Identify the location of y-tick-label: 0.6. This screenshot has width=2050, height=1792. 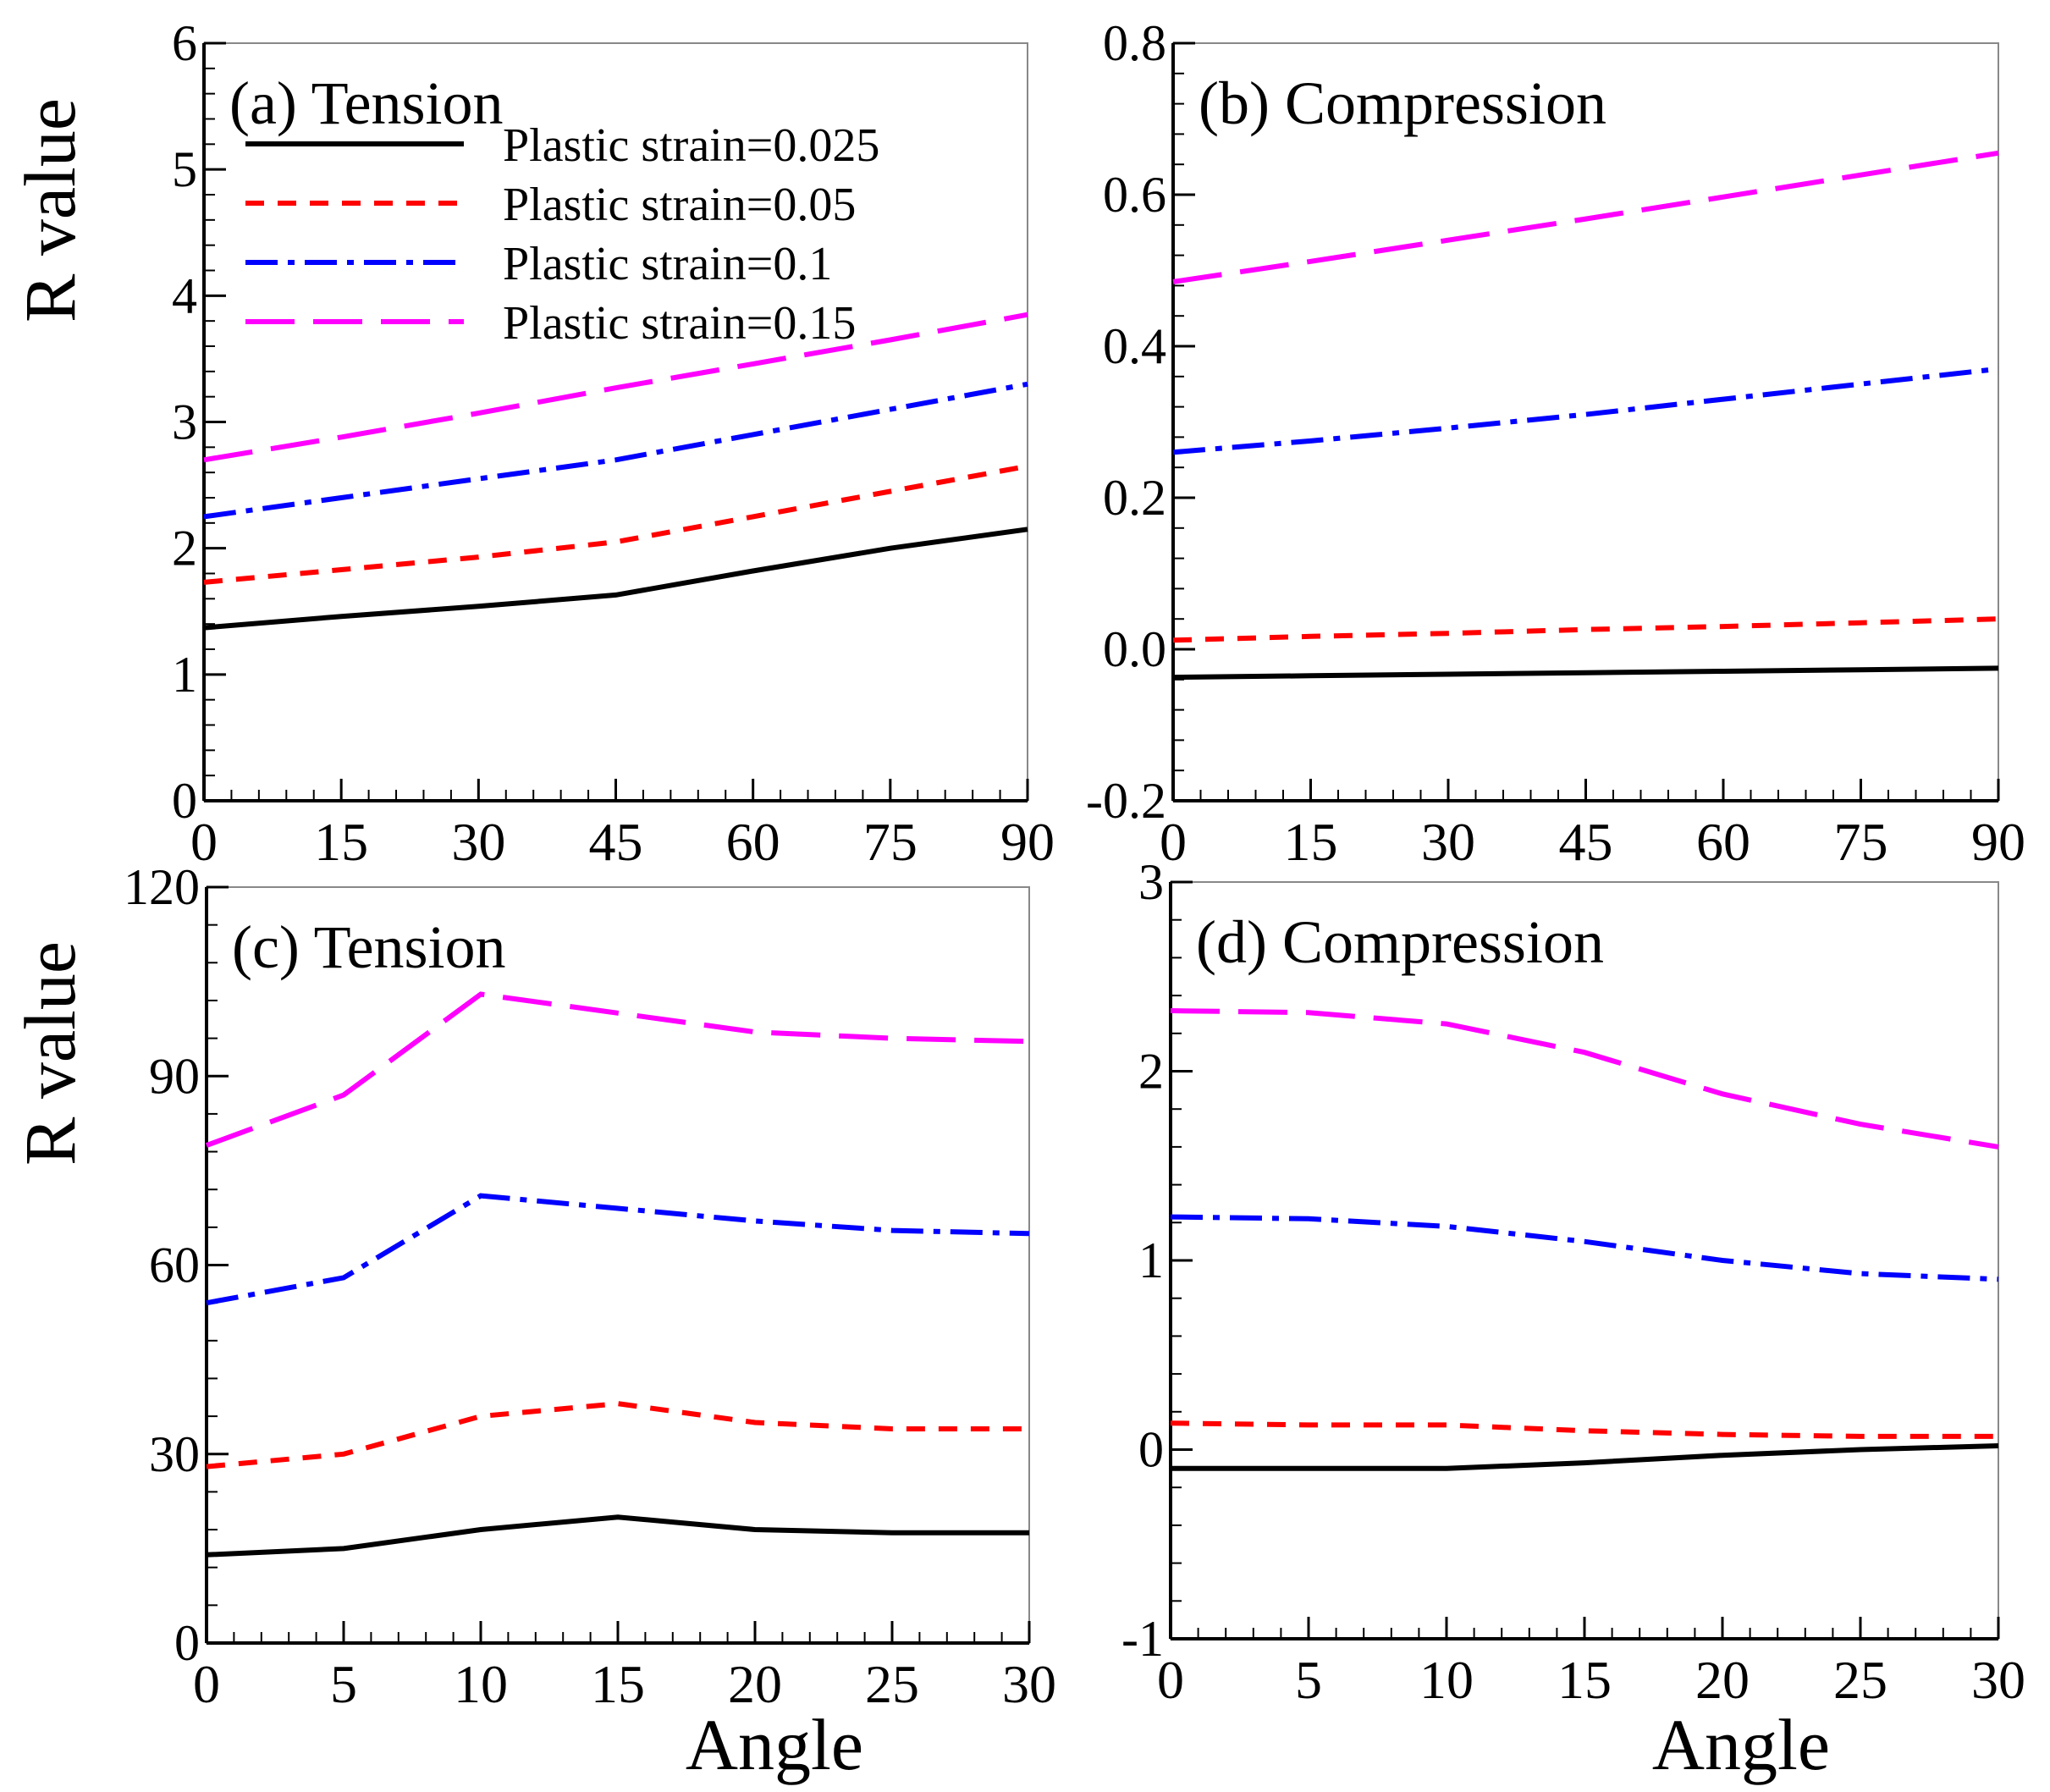
(1134, 195).